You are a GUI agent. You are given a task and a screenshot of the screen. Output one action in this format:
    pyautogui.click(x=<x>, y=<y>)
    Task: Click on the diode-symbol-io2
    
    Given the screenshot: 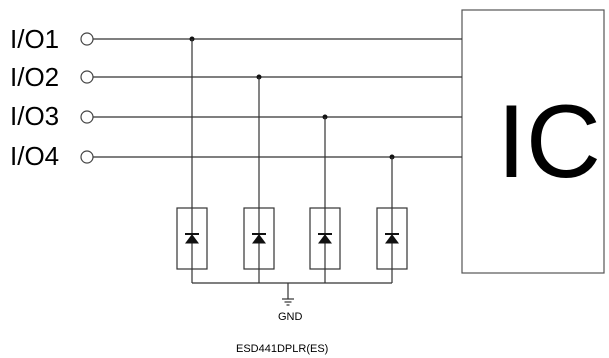 What is the action you would take?
    pyautogui.click(x=259, y=239)
    